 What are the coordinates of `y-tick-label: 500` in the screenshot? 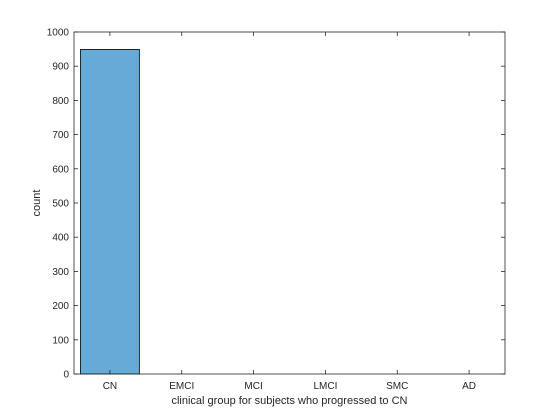 It's located at (60, 204).